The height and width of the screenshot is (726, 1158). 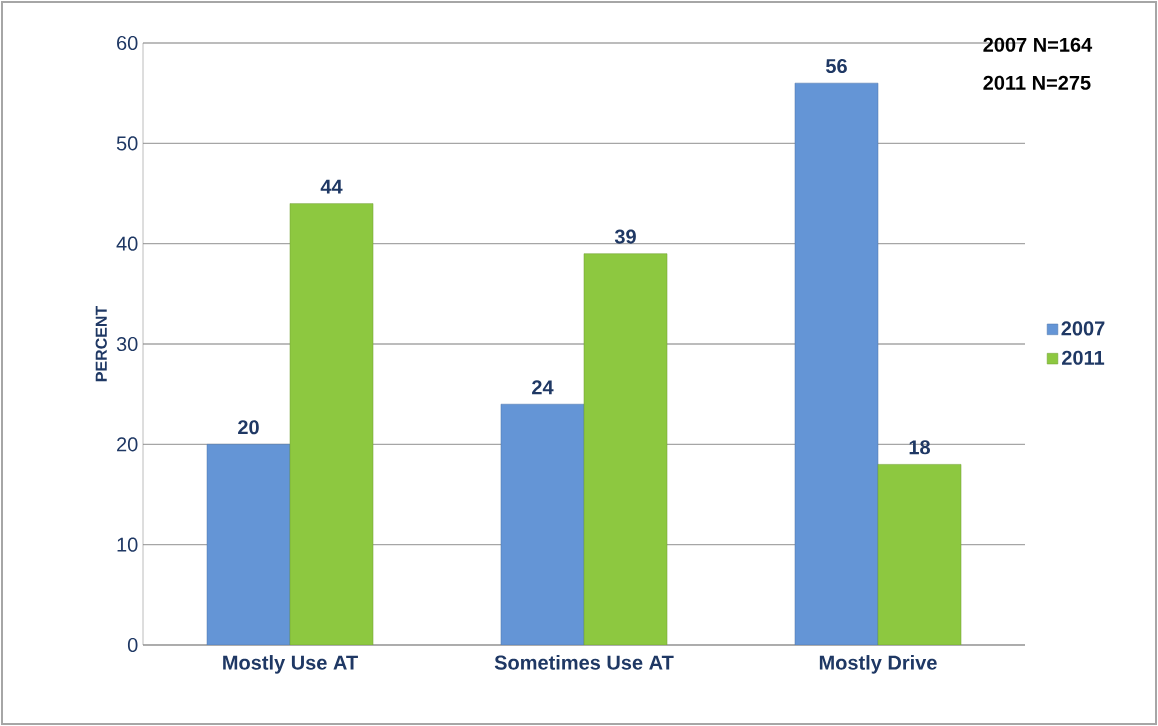 What do you see at coordinates (836, 66) in the screenshot?
I see `data-label: 56` at bounding box center [836, 66].